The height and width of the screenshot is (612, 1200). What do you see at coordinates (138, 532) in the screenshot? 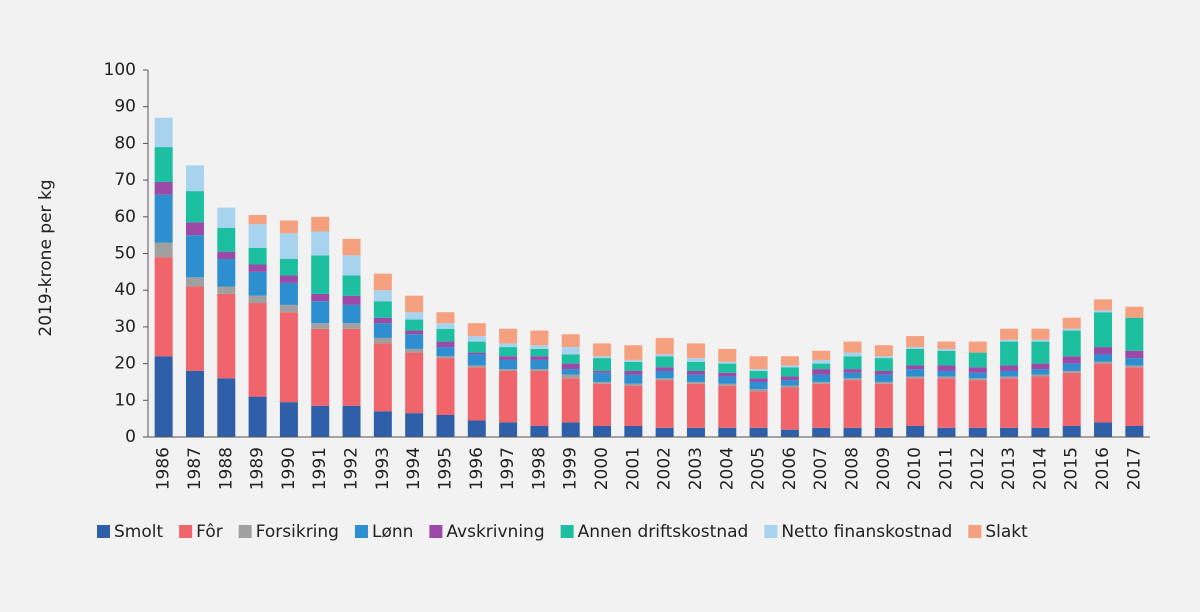
I see `legend-label: Smolt` at bounding box center [138, 532].